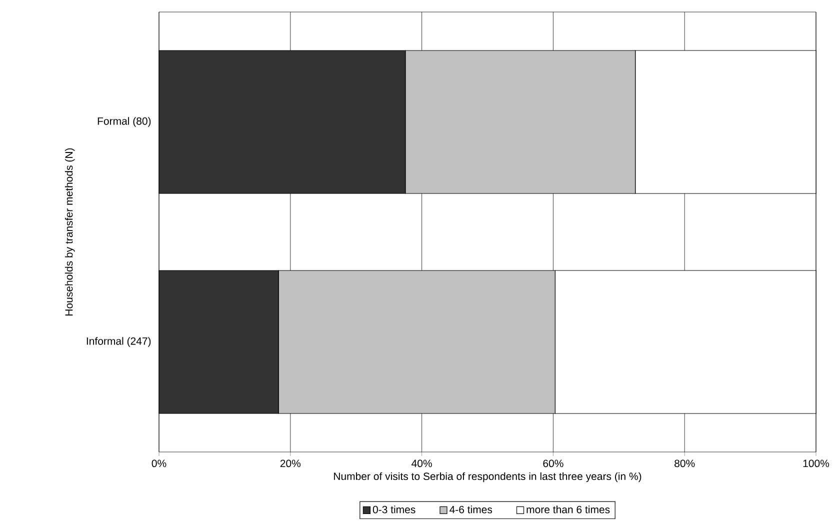 This screenshot has width=836, height=524. Describe the element at coordinates (488, 477) in the screenshot. I see `x-axis-title: Number of visits to Serbia of respondents in last three years (in %)` at that location.